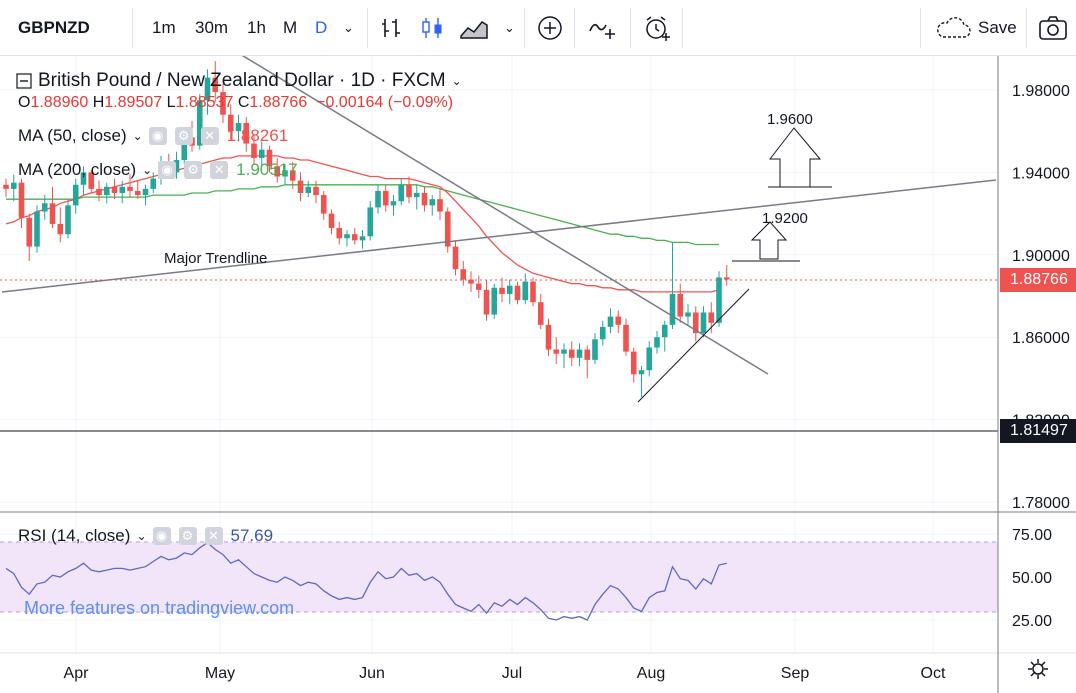 Image resolution: width=1076 pixels, height=693 pixels. Describe the element at coordinates (159, 608) in the screenshot. I see `tradingview-watermark: More features on tradingview.com` at that location.